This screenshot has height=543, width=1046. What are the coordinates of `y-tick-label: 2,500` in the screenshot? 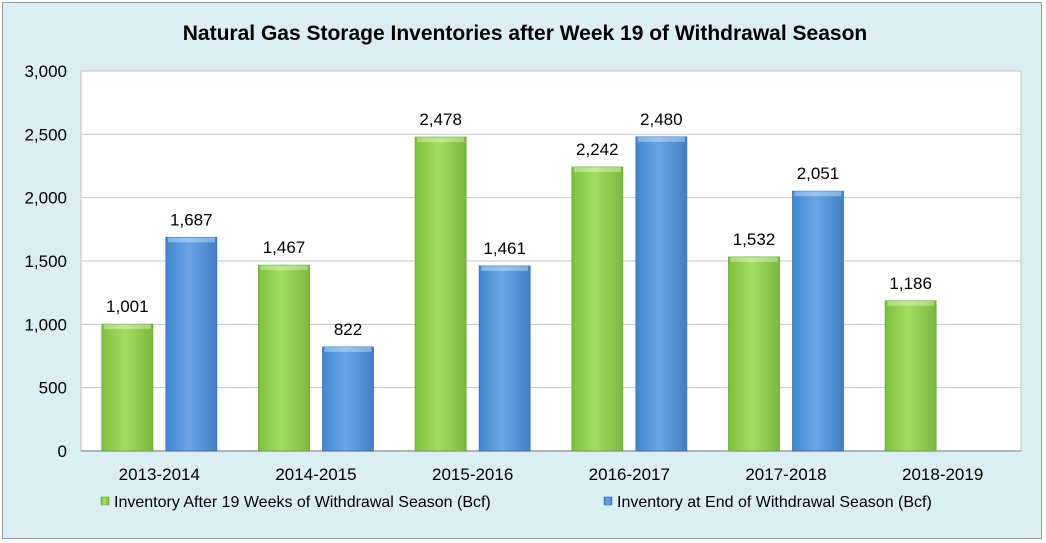 It's located at (45, 134).